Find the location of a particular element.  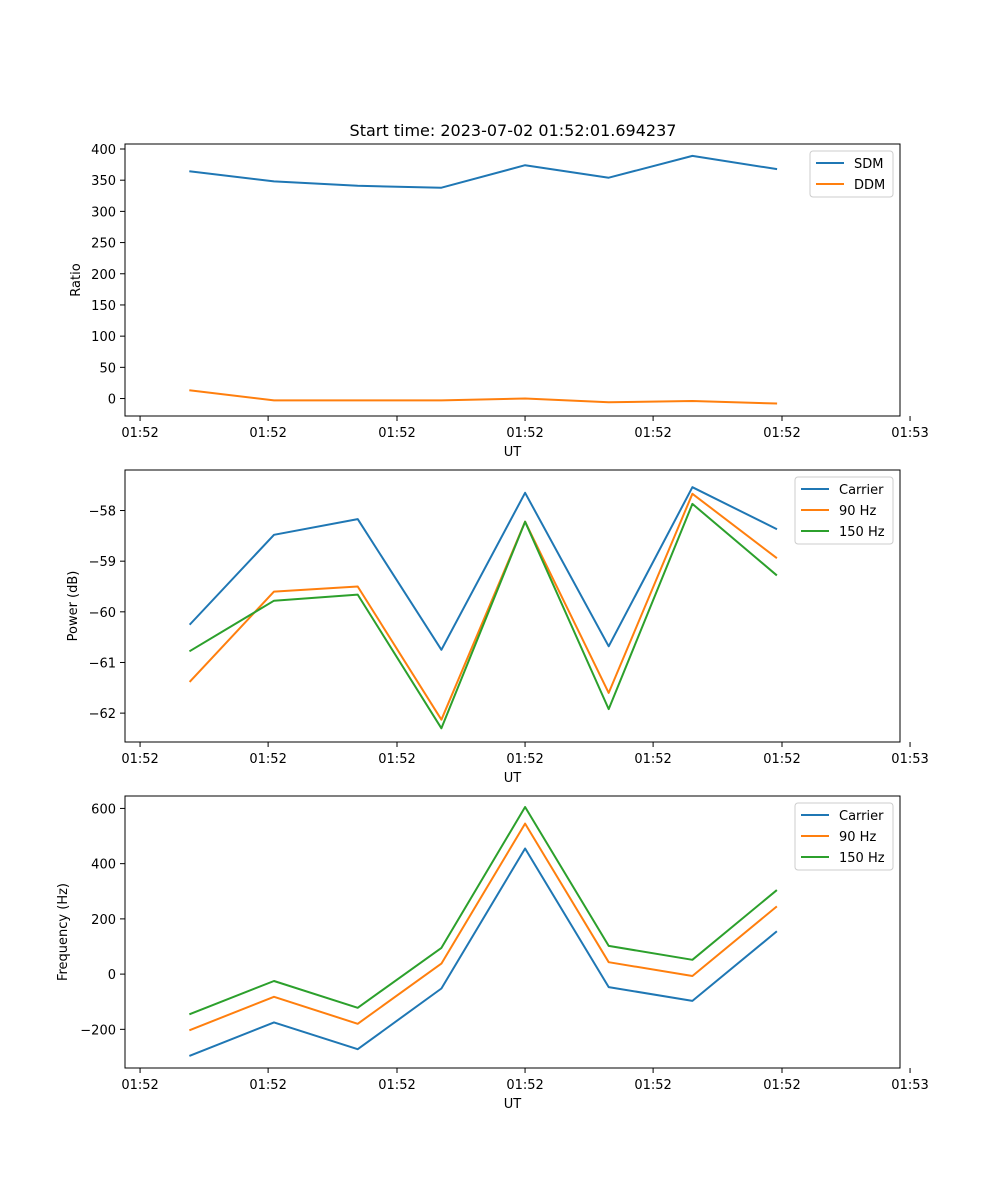

y-axis-label: Power (dB) is located at coordinates (73, 606).